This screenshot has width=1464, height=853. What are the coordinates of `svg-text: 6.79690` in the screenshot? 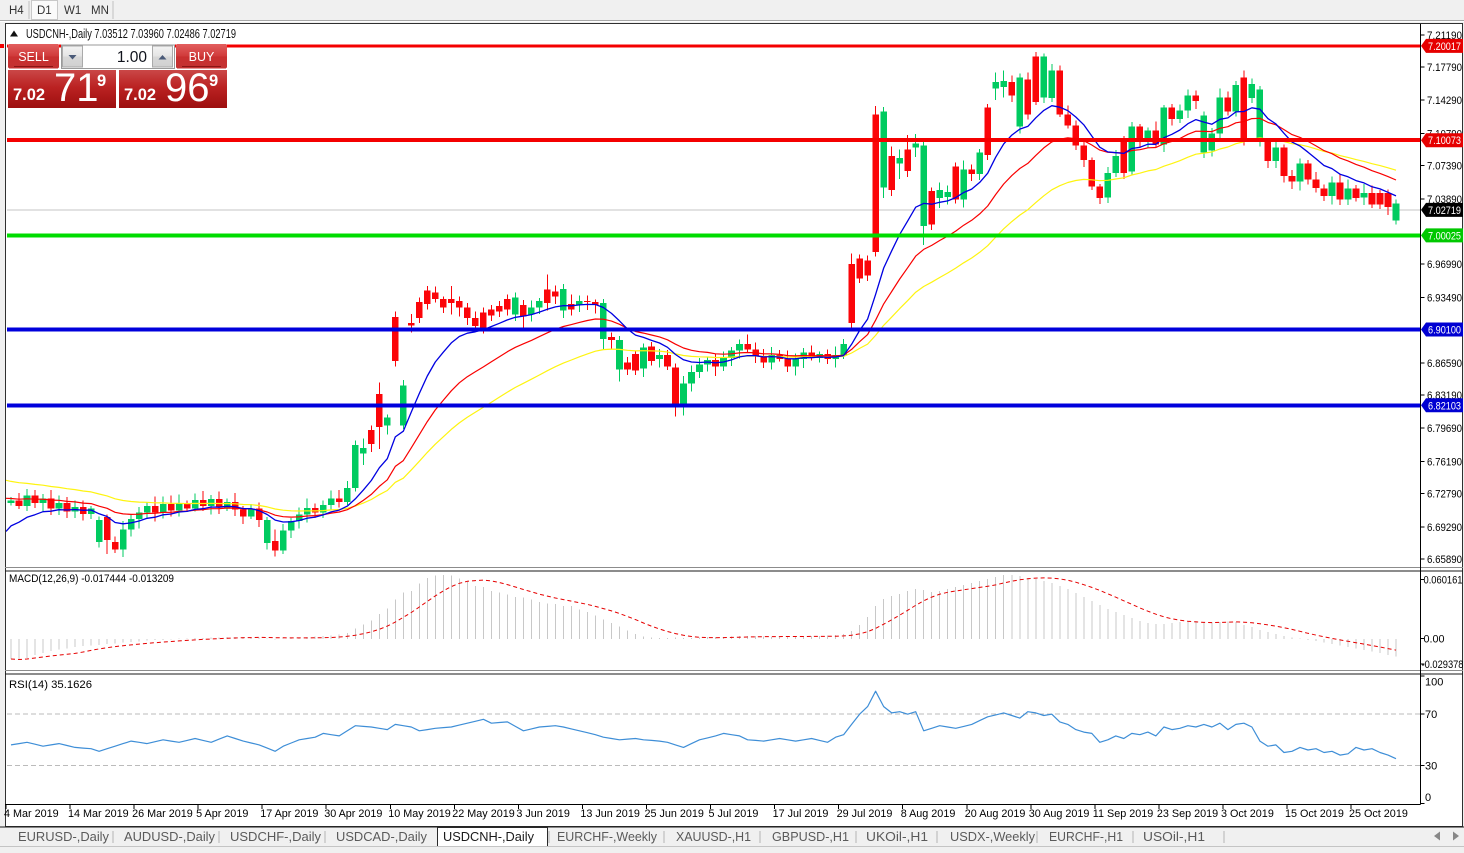 It's located at (1444, 429).